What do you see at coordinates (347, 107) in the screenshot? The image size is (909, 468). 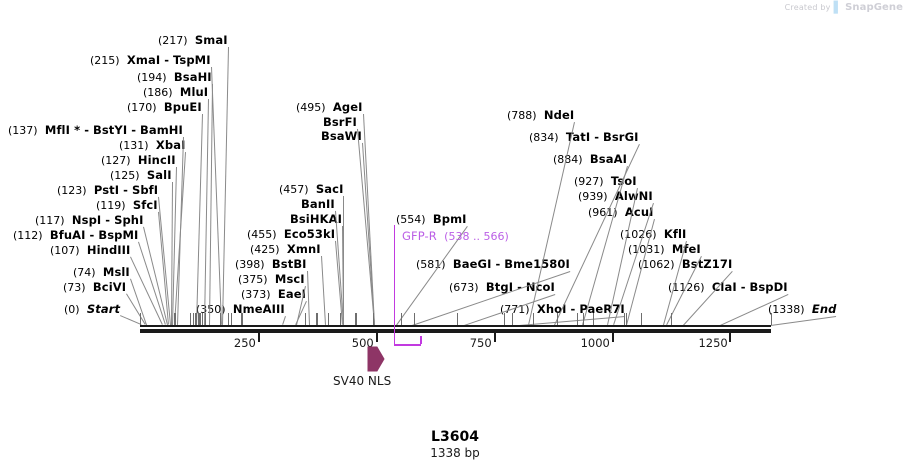 I see `enzyme-name: AgeI` at bounding box center [347, 107].